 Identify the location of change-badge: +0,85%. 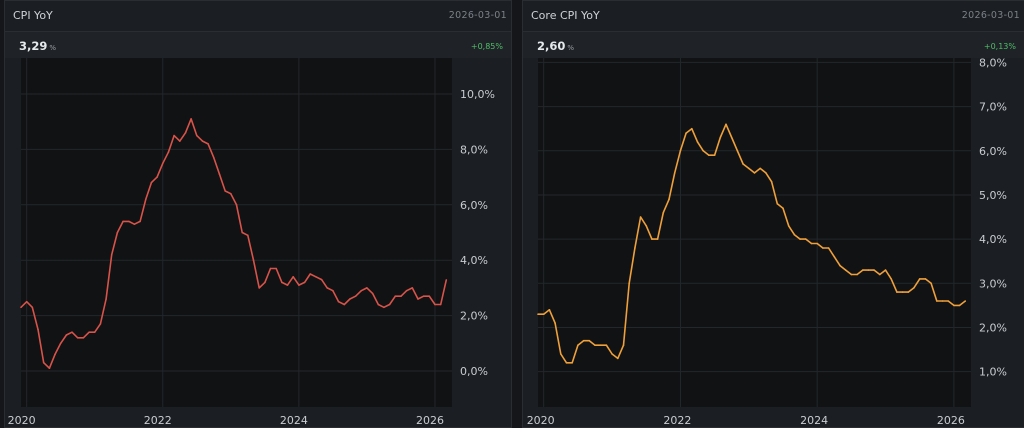
(486, 46).